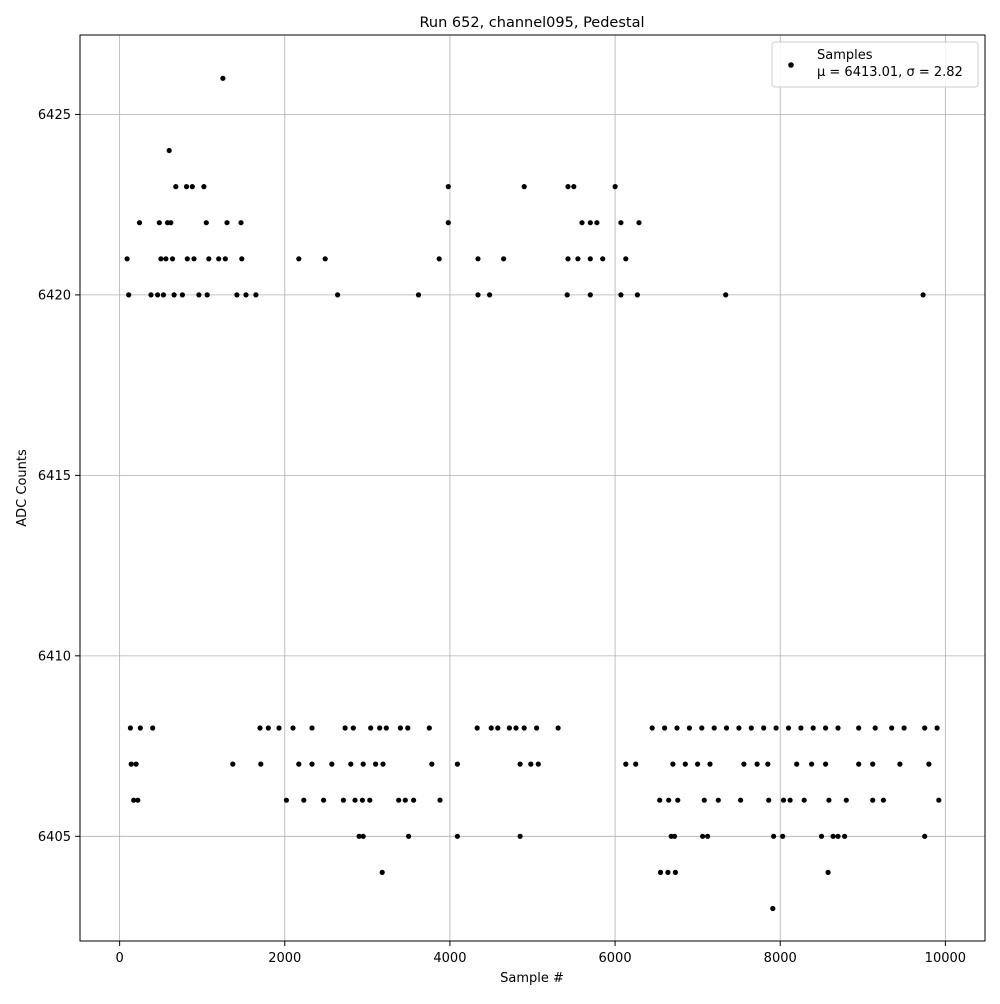 The width and height of the screenshot is (1000, 1004). Describe the element at coordinates (449, 958) in the screenshot. I see `x-tick-label: 4000` at that location.